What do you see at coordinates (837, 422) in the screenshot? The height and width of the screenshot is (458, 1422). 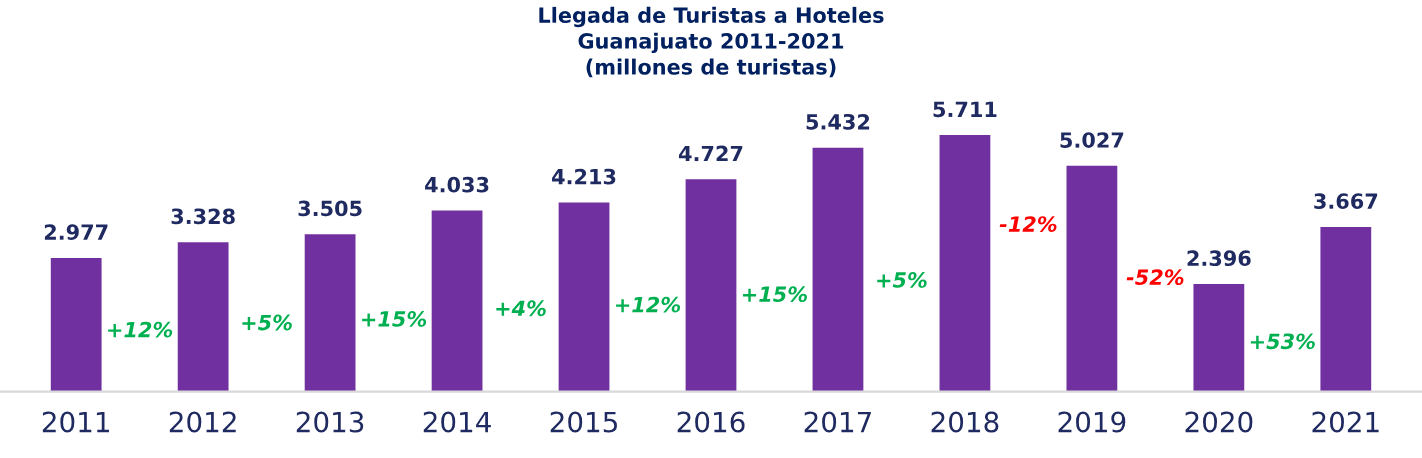 I see `x-tick-label: 2017` at bounding box center [837, 422].